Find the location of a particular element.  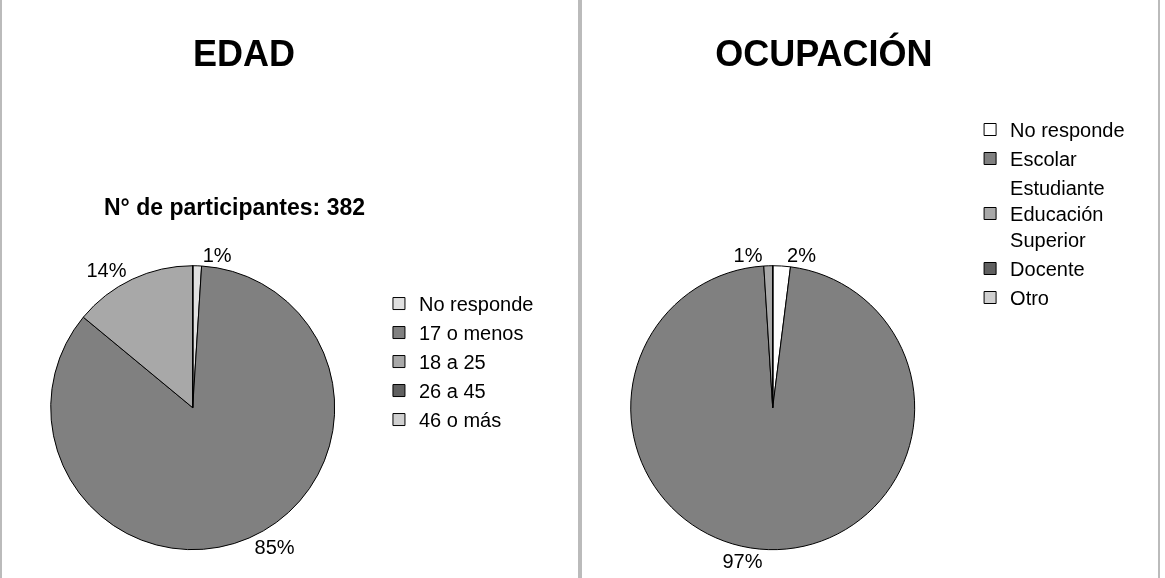

legend-label: Otro is located at coordinates (1029, 298).